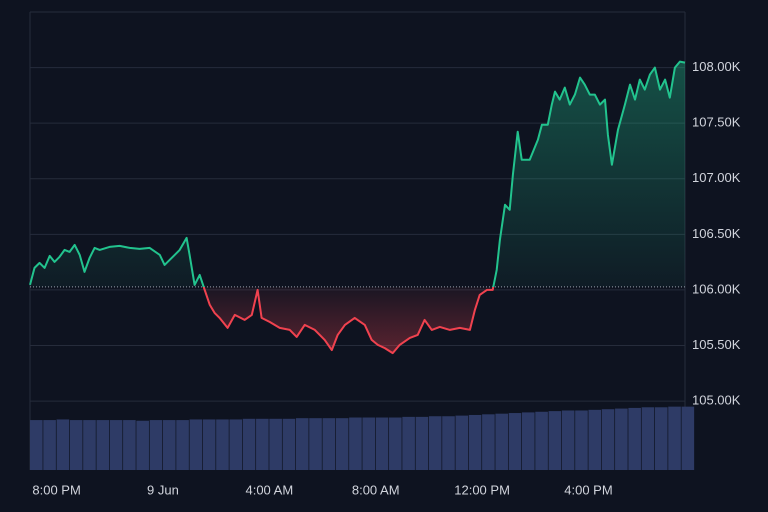  I want to click on y-tick-label: 105.00K, so click(716, 400).